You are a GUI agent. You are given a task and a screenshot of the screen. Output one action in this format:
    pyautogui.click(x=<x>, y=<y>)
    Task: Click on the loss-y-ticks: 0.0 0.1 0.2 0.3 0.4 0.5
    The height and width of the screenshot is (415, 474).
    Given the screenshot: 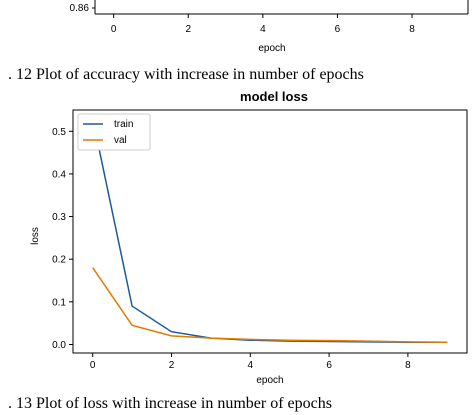 What is the action you would take?
    pyautogui.click(x=62, y=239)
    